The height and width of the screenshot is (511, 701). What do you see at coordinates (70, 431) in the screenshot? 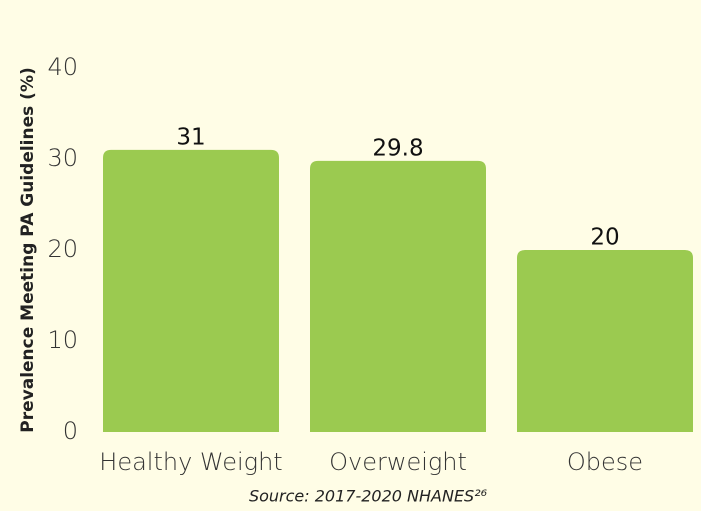
I see `y-tick-label: 0` at bounding box center [70, 431].